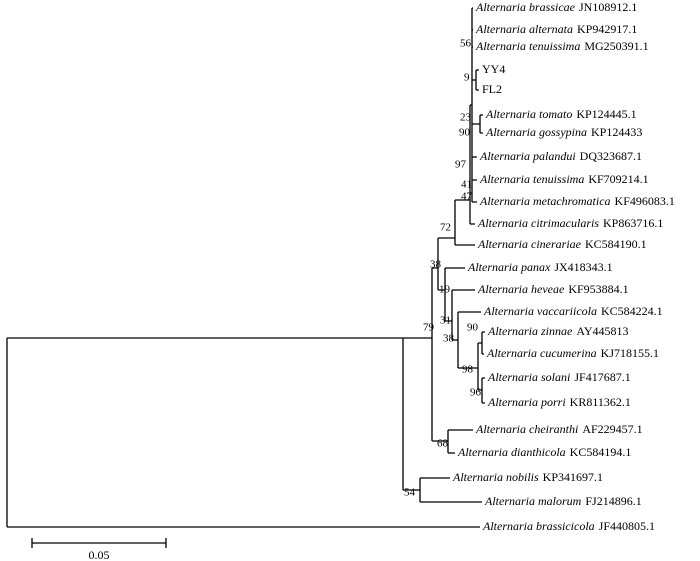 The height and width of the screenshot is (561, 700). I want to click on leaf-label: Alternaria tenuissima MG250391.1, so click(562, 46).